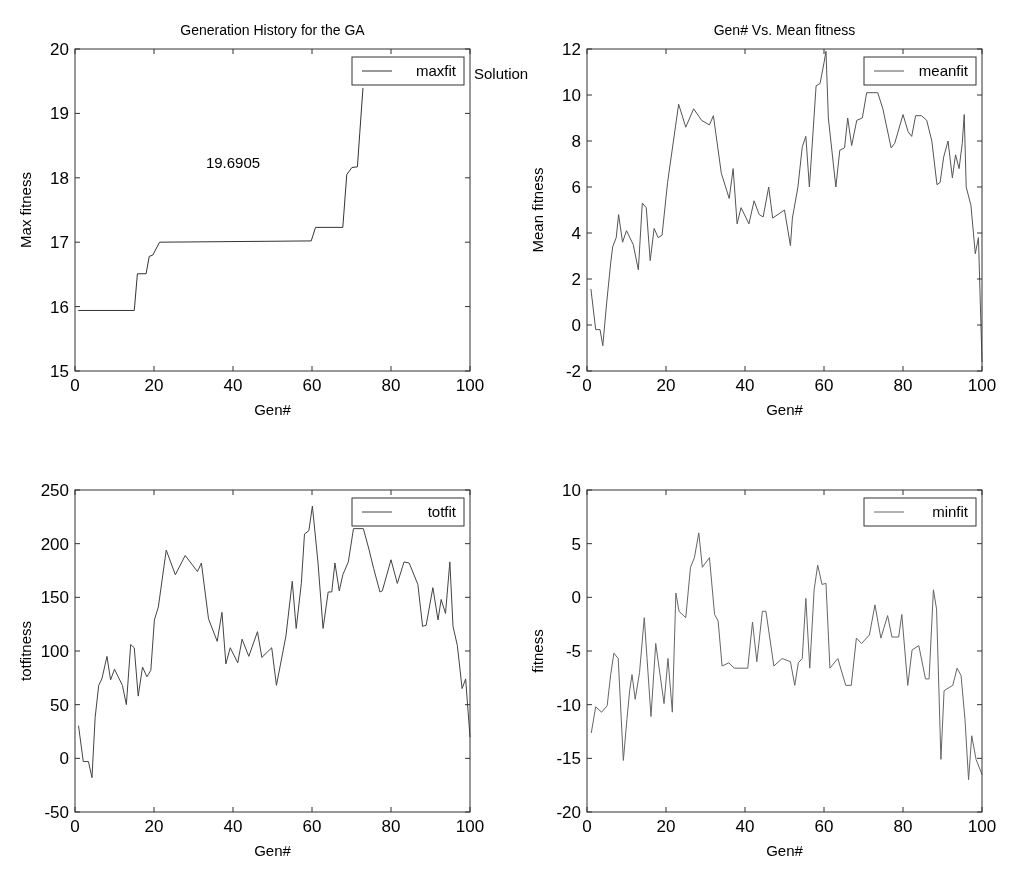 Image resolution: width=1024 pixels, height=883 pixels. What do you see at coordinates (576, 141) in the screenshot?
I see `y-tick-label: 8` at bounding box center [576, 141].